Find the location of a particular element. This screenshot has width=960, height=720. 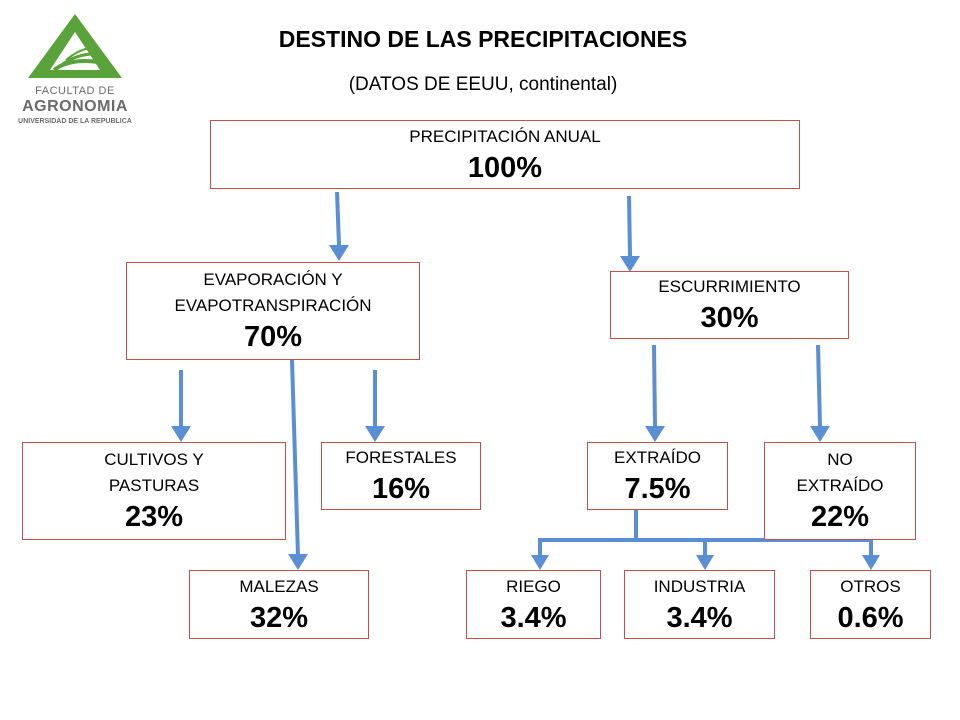

node-label: EVAPOTRANSPIRACIÓN is located at coordinates (273, 305).